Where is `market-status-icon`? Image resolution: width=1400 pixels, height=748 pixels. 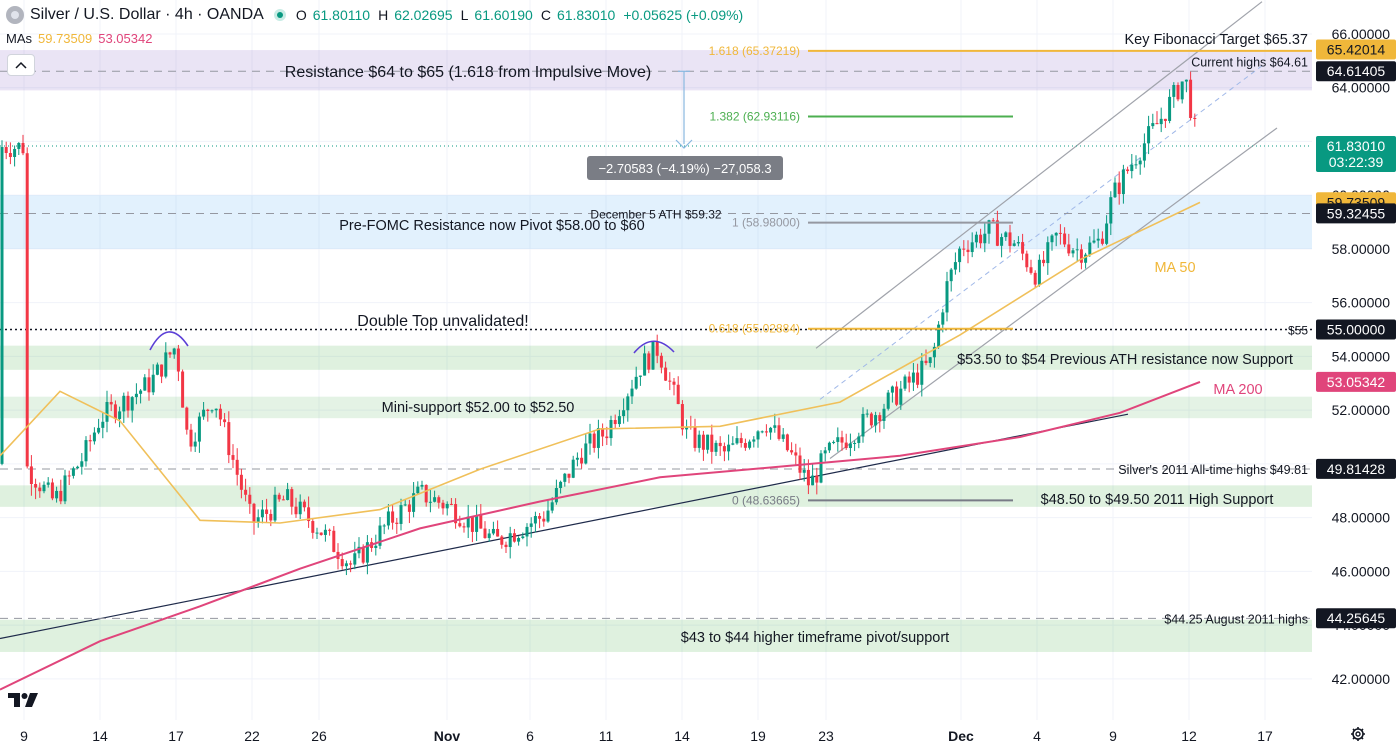 market-status-icon is located at coordinates (279, 15).